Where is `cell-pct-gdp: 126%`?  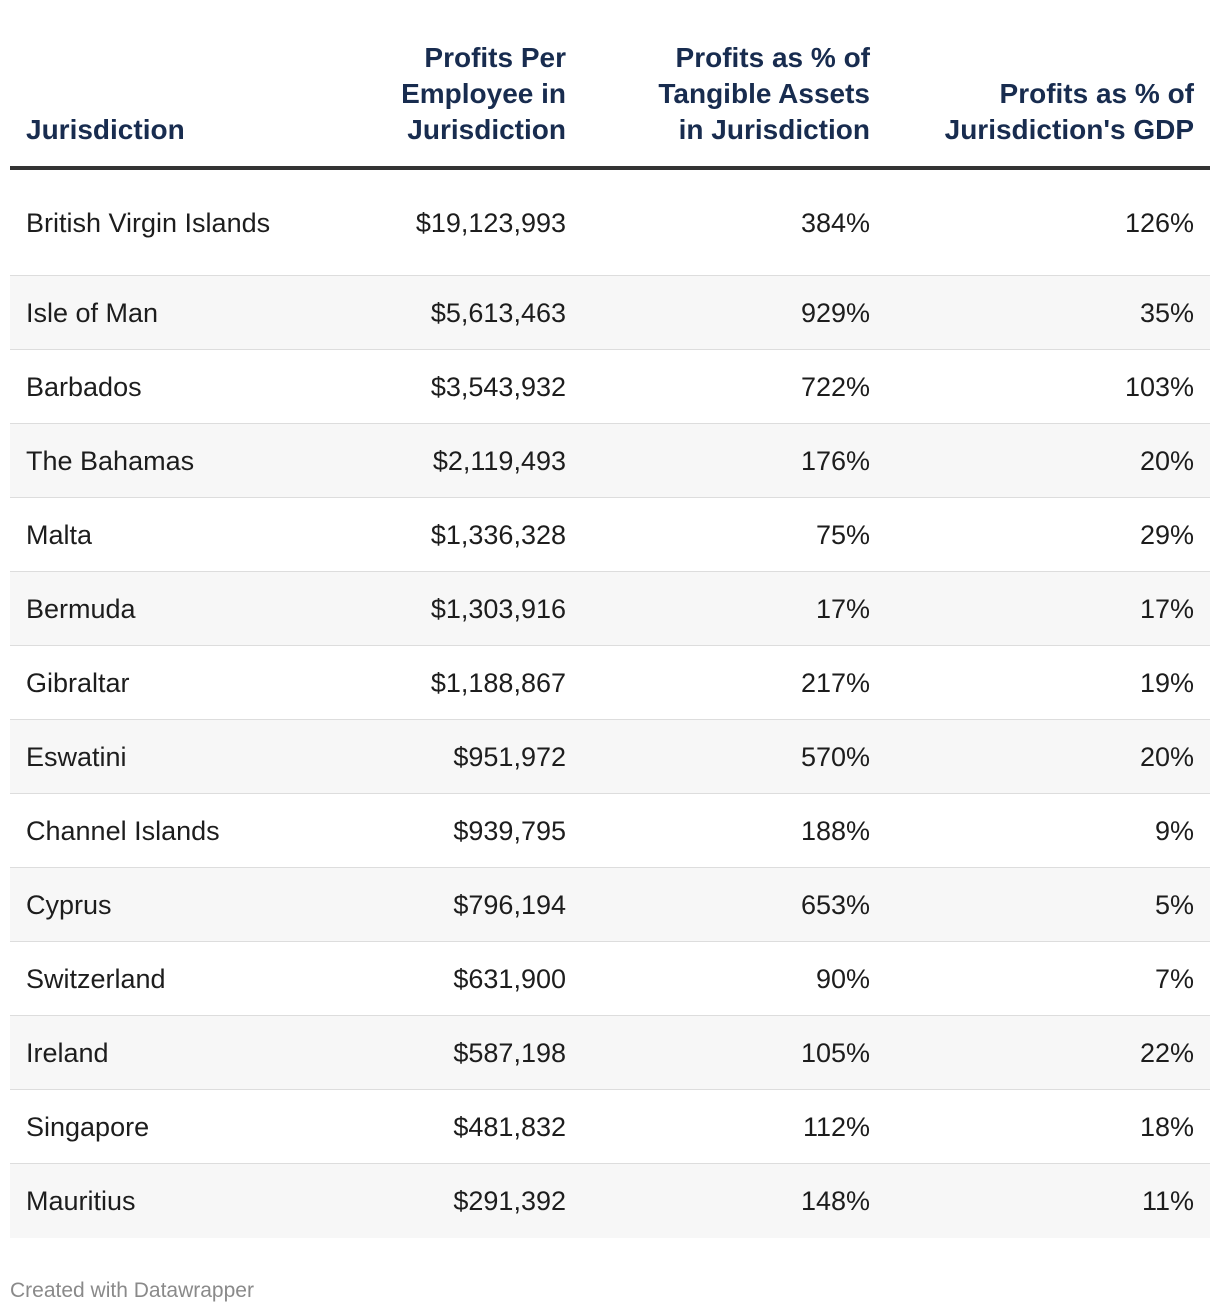
cell-pct-gdp: 126% is located at coordinates (1159, 222).